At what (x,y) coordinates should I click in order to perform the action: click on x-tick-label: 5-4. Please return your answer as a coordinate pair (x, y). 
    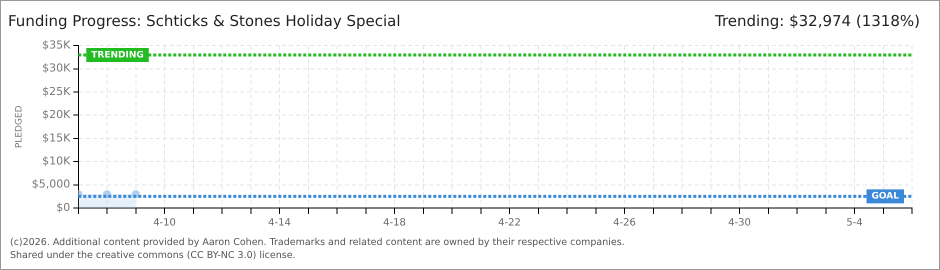
    Looking at the image, I should click on (854, 223).